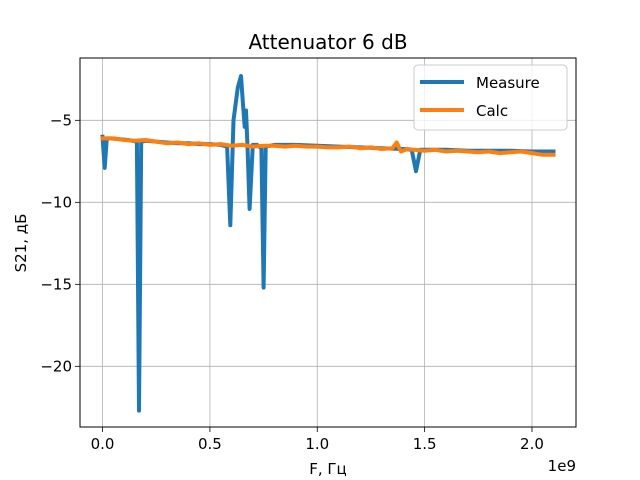 Image resolution: width=640 pixels, height=480 pixels. Describe the element at coordinates (56, 366) in the screenshot. I see `y-tick-label: −20` at that location.